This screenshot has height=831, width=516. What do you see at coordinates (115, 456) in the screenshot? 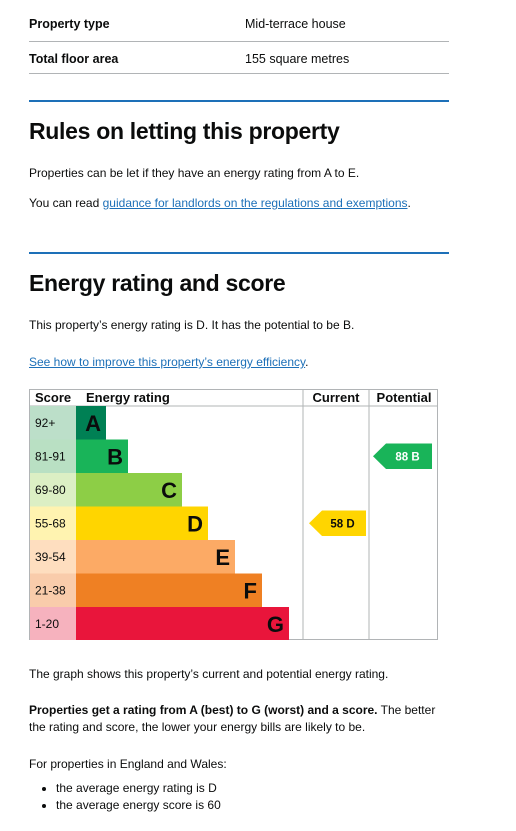
I see `band-letter: B` at bounding box center [115, 456].